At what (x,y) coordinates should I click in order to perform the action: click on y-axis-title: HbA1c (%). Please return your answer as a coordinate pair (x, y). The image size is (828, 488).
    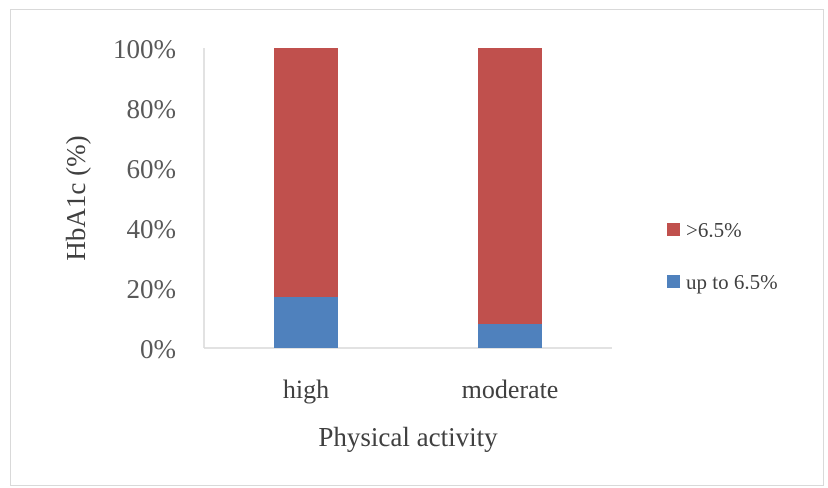
    Looking at the image, I should click on (76, 197).